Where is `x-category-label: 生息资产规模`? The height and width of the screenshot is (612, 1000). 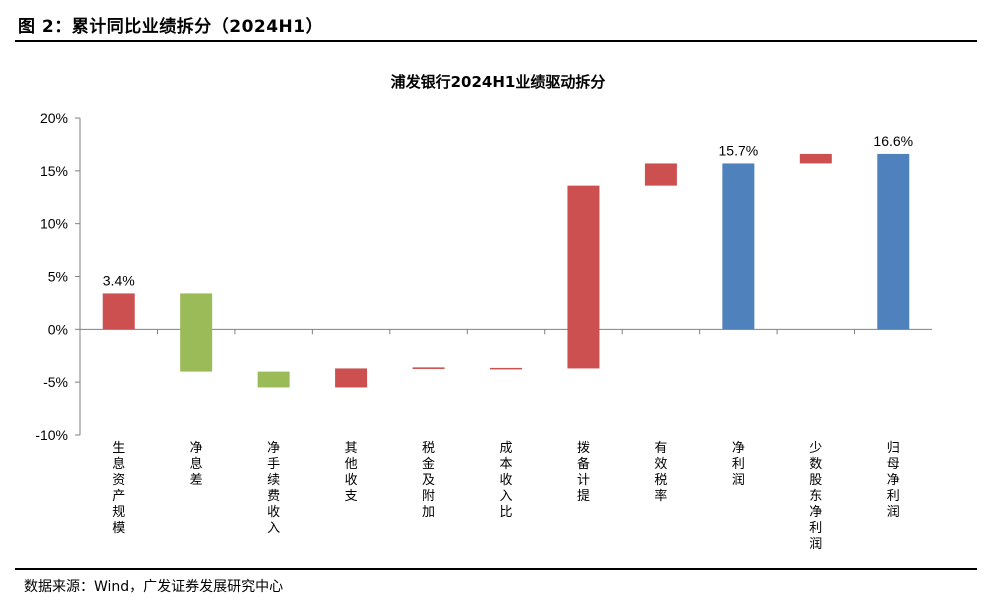 x-category-label: 生息资产规模 is located at coordinates (118, 488).